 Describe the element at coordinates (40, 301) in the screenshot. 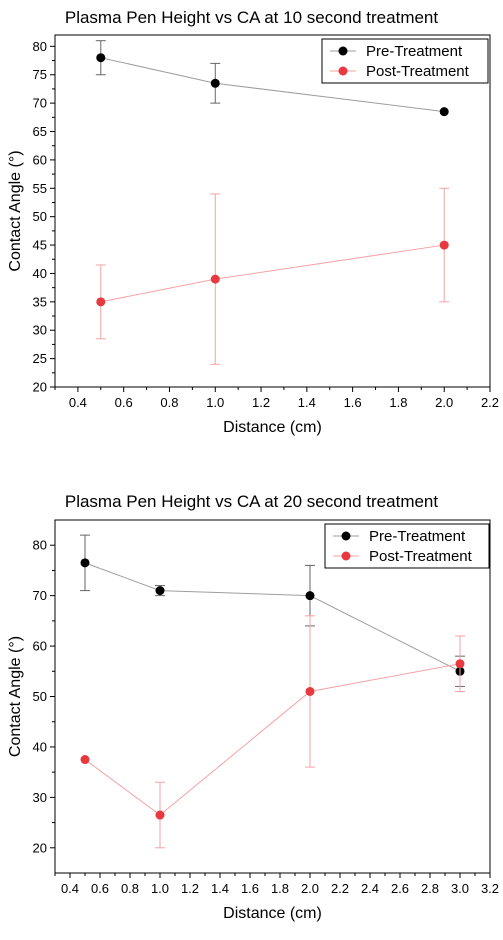

I see `y-tick-label: 35` at that location.